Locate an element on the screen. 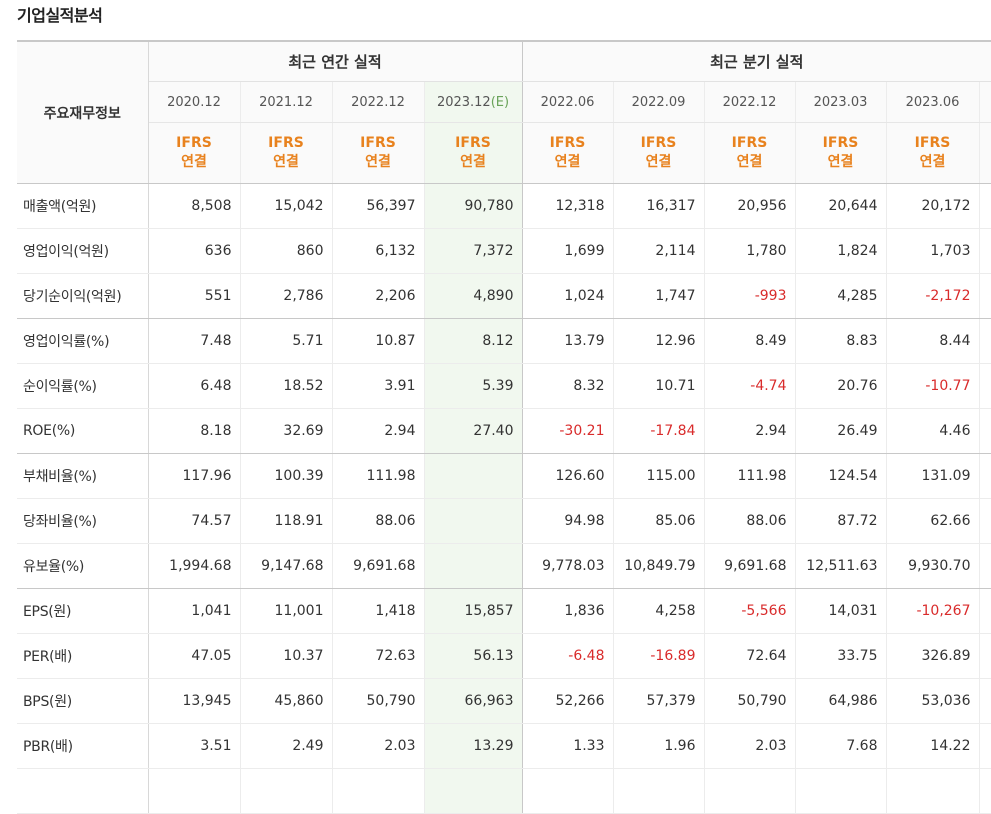  table-cell: -30.21 is located at coordinates (567, 431).